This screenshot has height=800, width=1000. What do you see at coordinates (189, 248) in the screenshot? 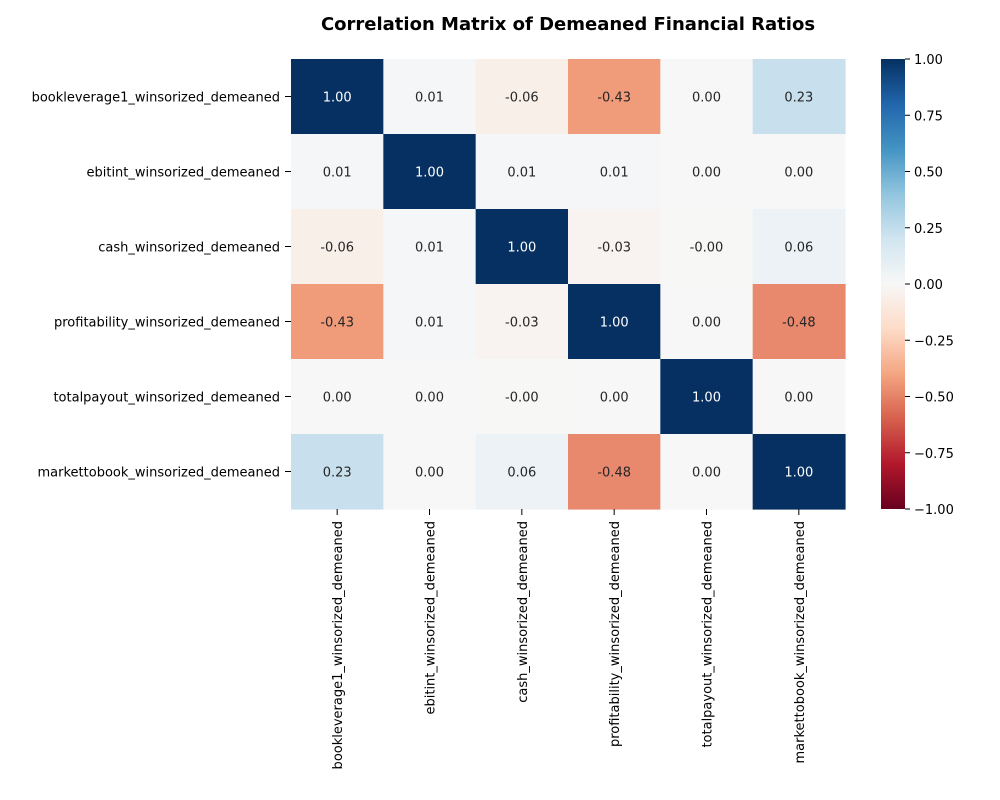
I see `row-tick-label: cash_winsorized_demeaned` at bounding box center [189, 248].